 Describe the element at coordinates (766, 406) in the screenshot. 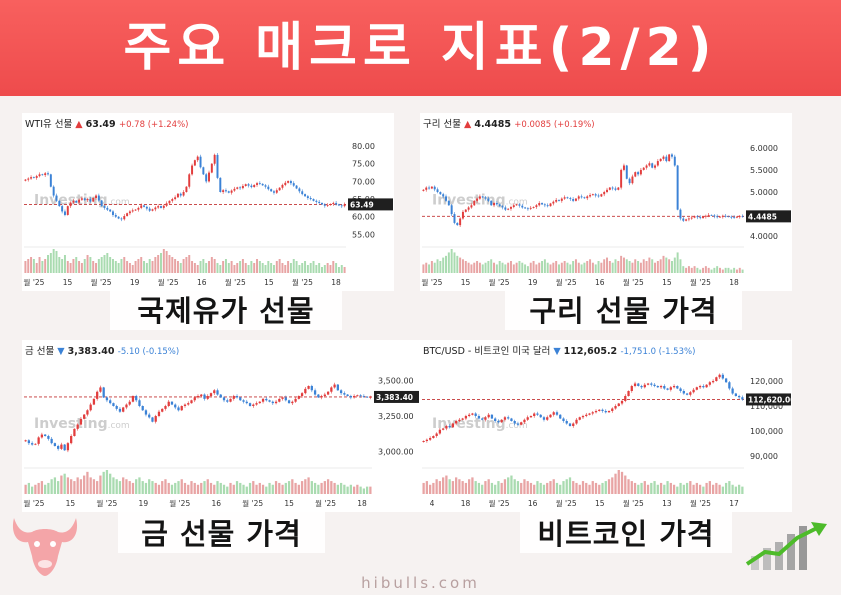

I see `y-tick-label: 110,000` at that location.